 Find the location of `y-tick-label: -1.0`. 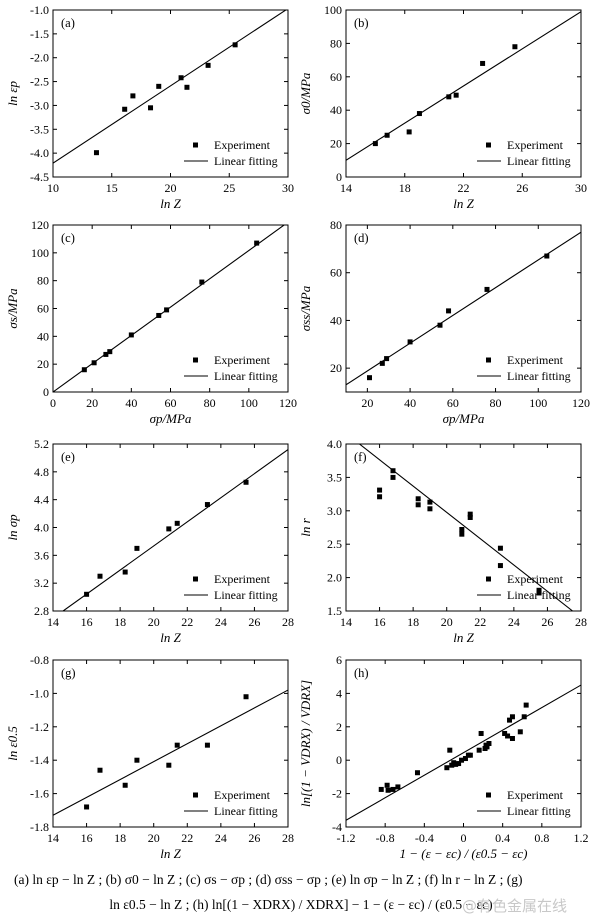

y-tick-label: -1.0 is located at coordinates (39, 10).